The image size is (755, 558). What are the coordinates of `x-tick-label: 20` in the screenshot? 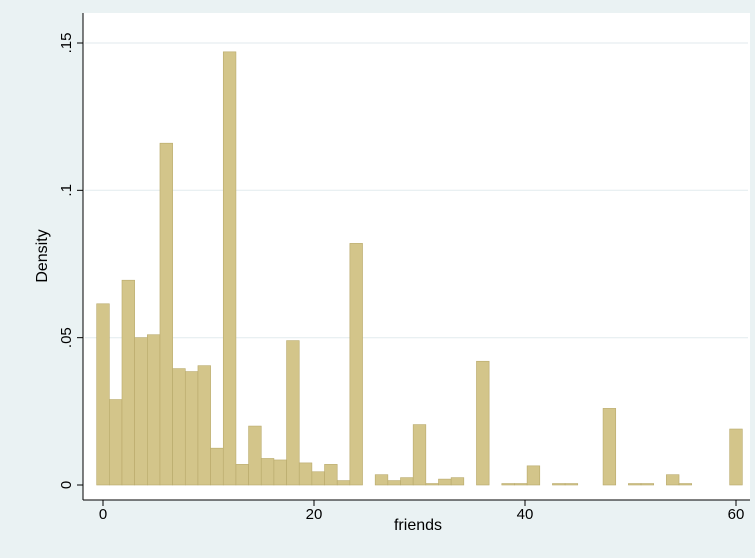 It's located at (314, 514).